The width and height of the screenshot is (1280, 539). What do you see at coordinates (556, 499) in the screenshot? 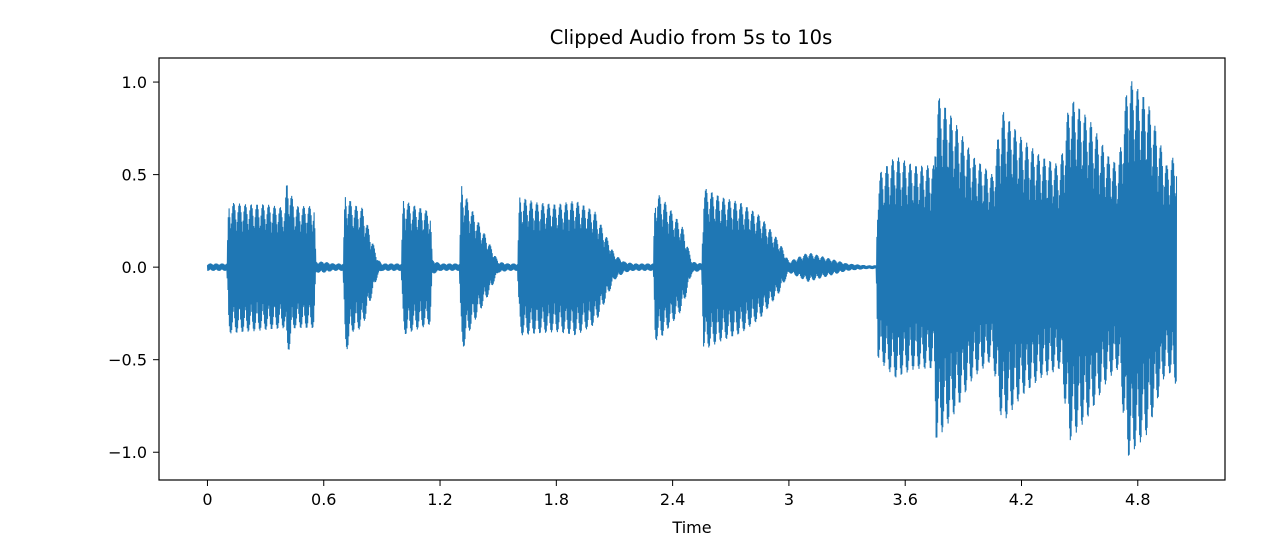
I see `x-tick-label: 1.8` at bounding box center [556, 499].